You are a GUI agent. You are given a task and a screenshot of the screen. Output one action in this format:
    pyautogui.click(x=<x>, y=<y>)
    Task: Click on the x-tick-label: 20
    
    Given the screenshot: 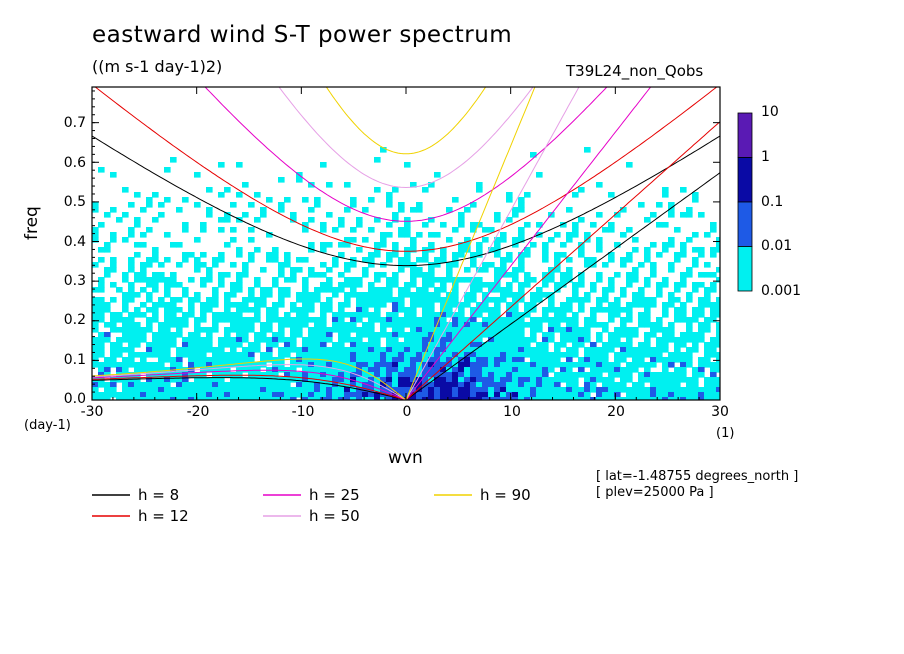 What is the action you would take?
    pyautogui.click(x=616, y=412)
    